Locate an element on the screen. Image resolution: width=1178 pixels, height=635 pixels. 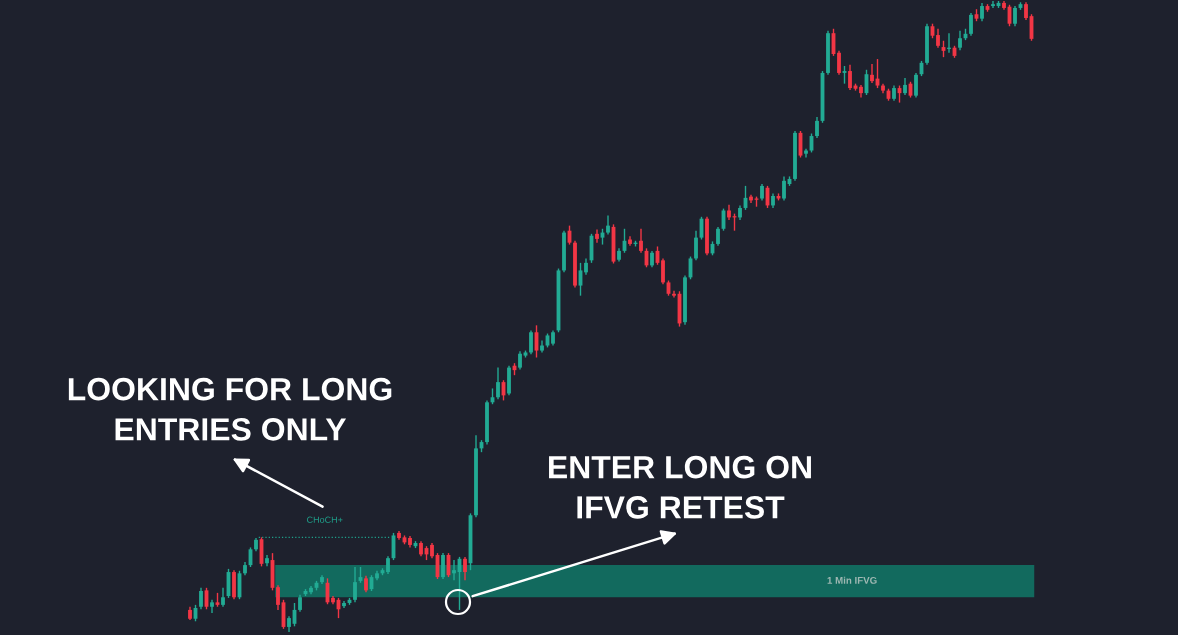
band-label: 1 Min IFVG is located at coordinates (852, 580).